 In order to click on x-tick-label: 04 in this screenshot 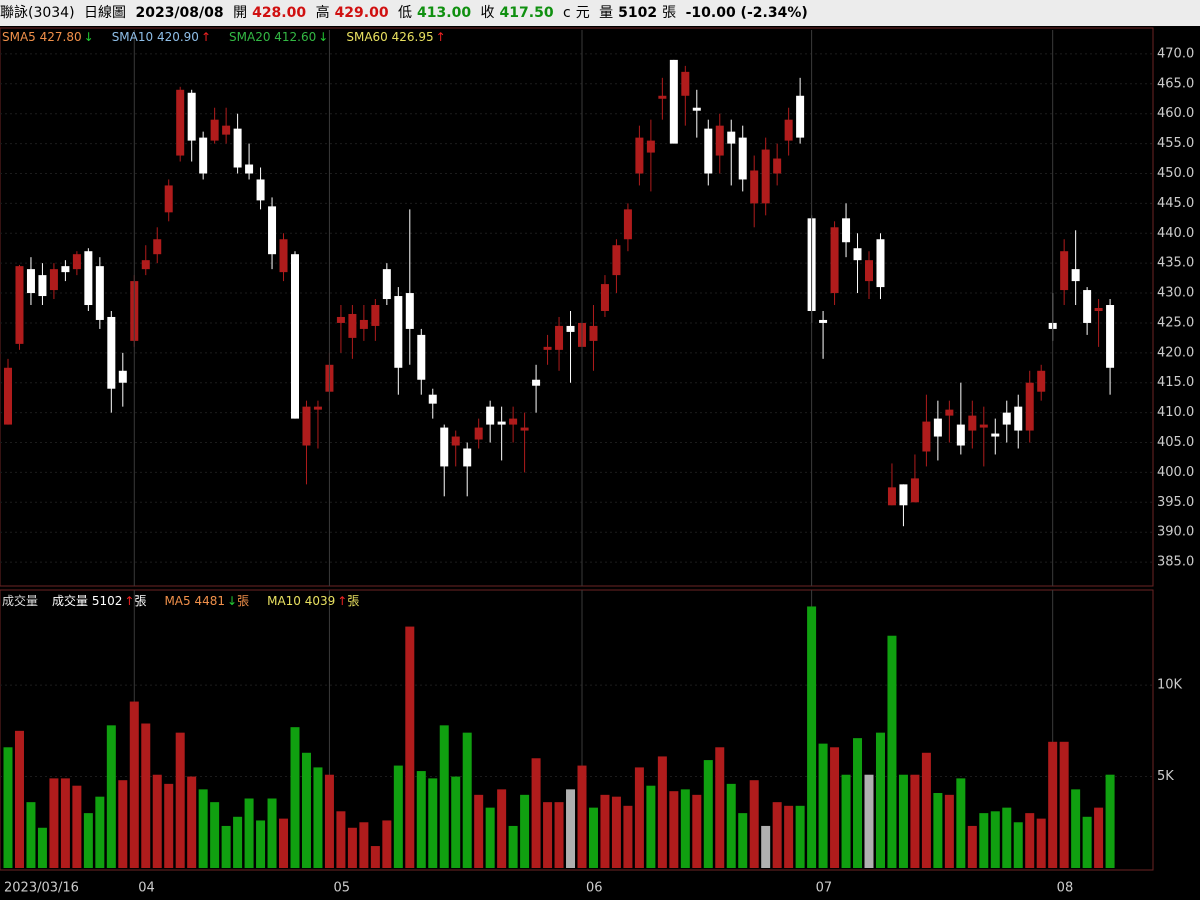, I will do `click(146, 888)`.